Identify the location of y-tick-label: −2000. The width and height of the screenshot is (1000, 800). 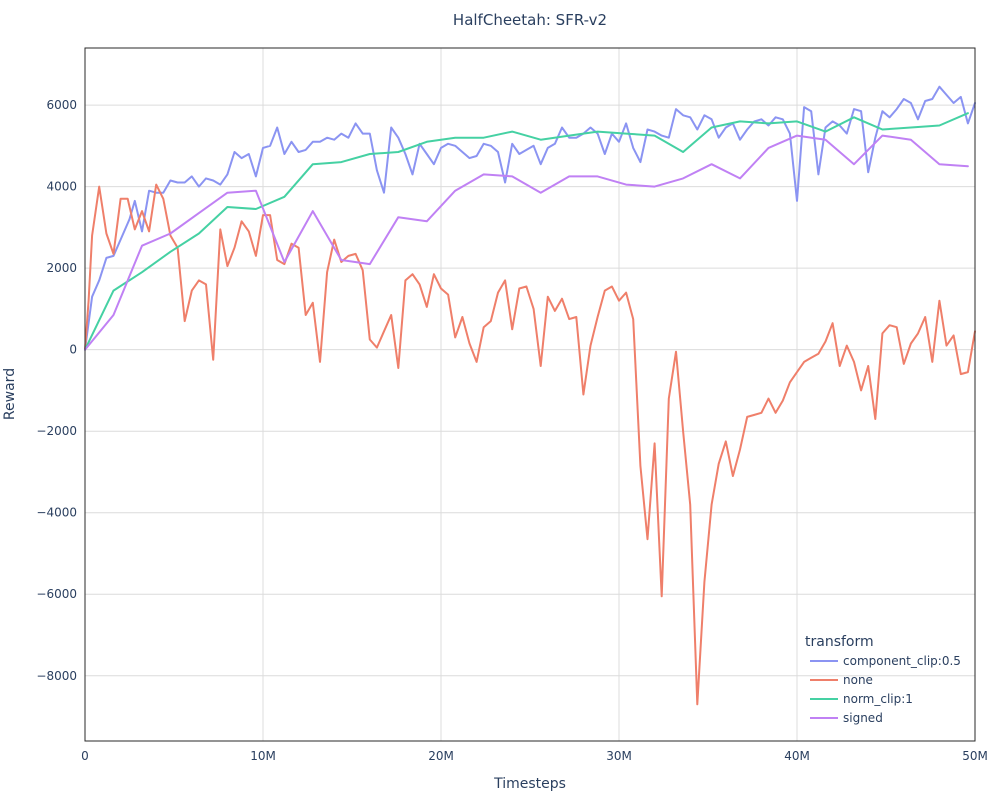
(56, 431).